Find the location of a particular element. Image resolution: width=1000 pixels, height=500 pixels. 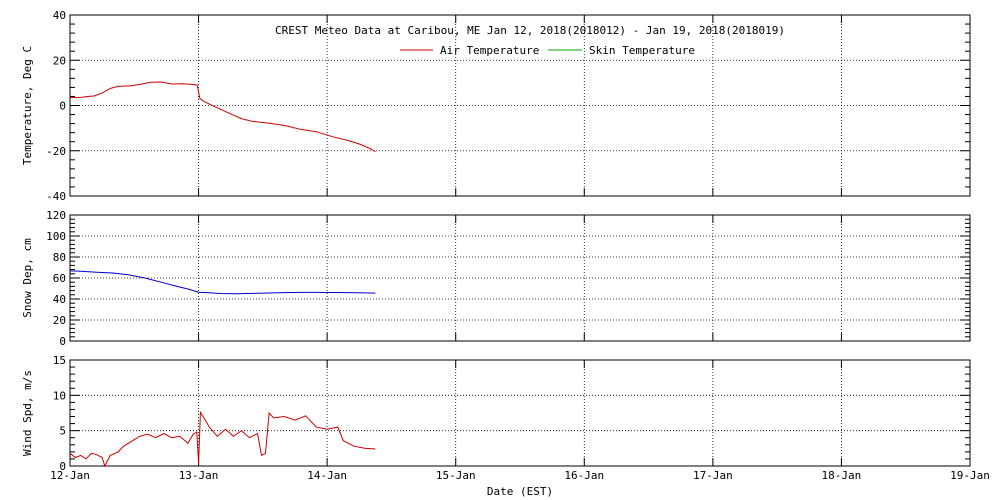

legend-label-skin-temperature: Skin Temperature is located at coordinates (642, 50).